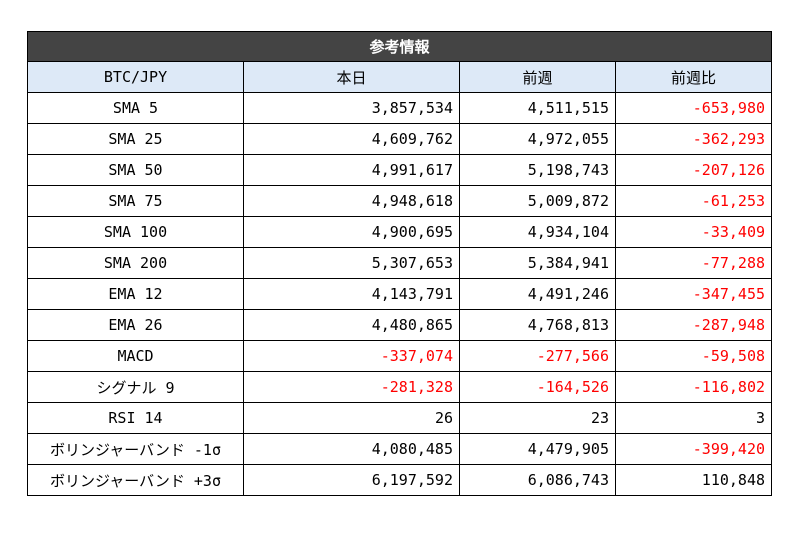 This screenshot has width=800, height=548. What do you see at coordinates (537, 201) in the screenshot?
I see `cell-last-week: 5,009,872` at bounding box center [537, 201].